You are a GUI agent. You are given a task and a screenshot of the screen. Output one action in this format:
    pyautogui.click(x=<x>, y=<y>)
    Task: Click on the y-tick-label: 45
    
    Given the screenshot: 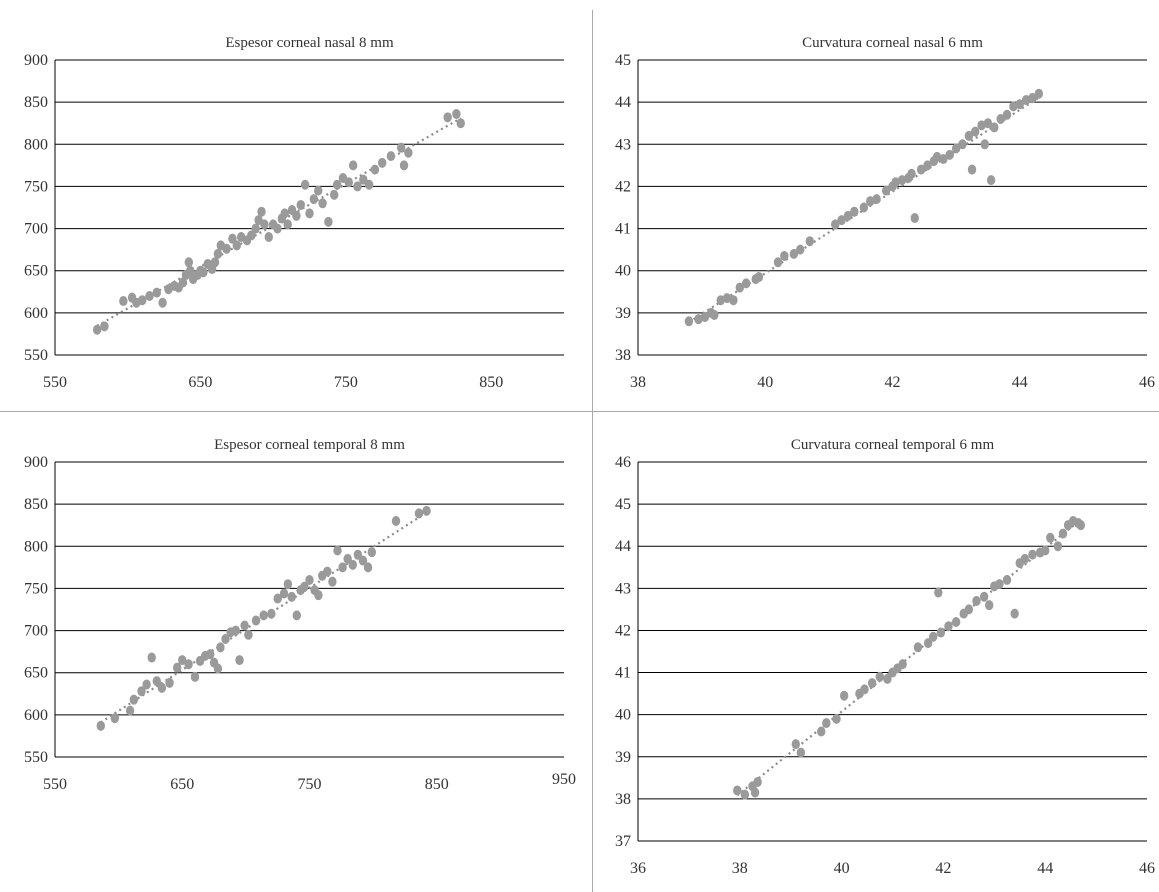 What is the action you would take?
    pyautogui.click(x=623, y=504)
    